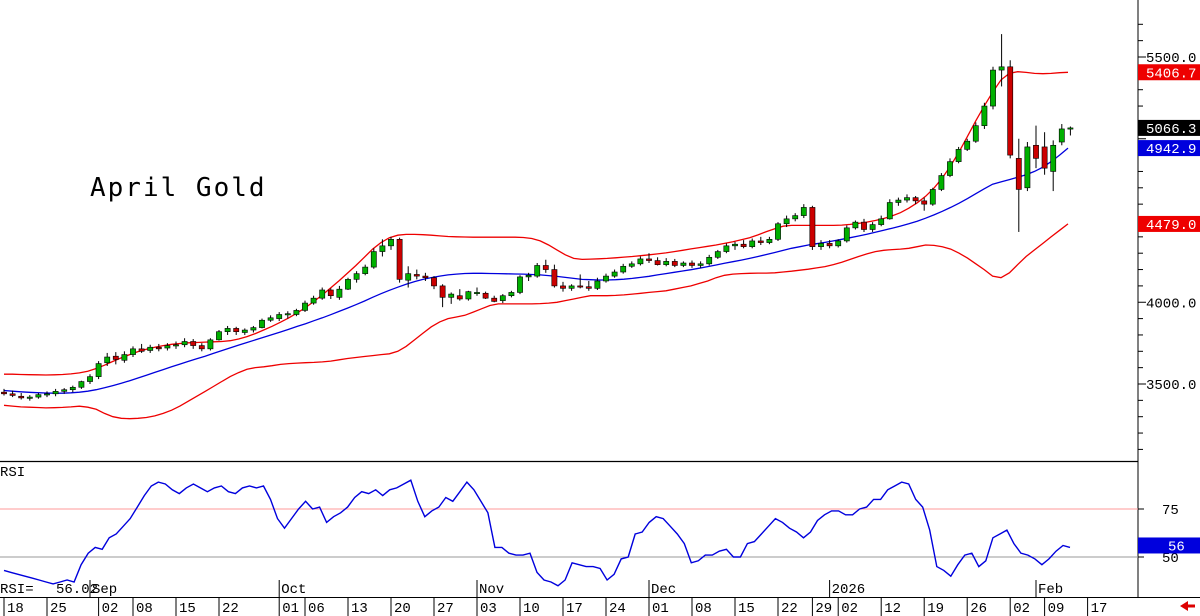 Image resolution: width=1200 pixels, height=616 pixels. I want to click on scroll-left-arrow-icon, so click(1187, 606).